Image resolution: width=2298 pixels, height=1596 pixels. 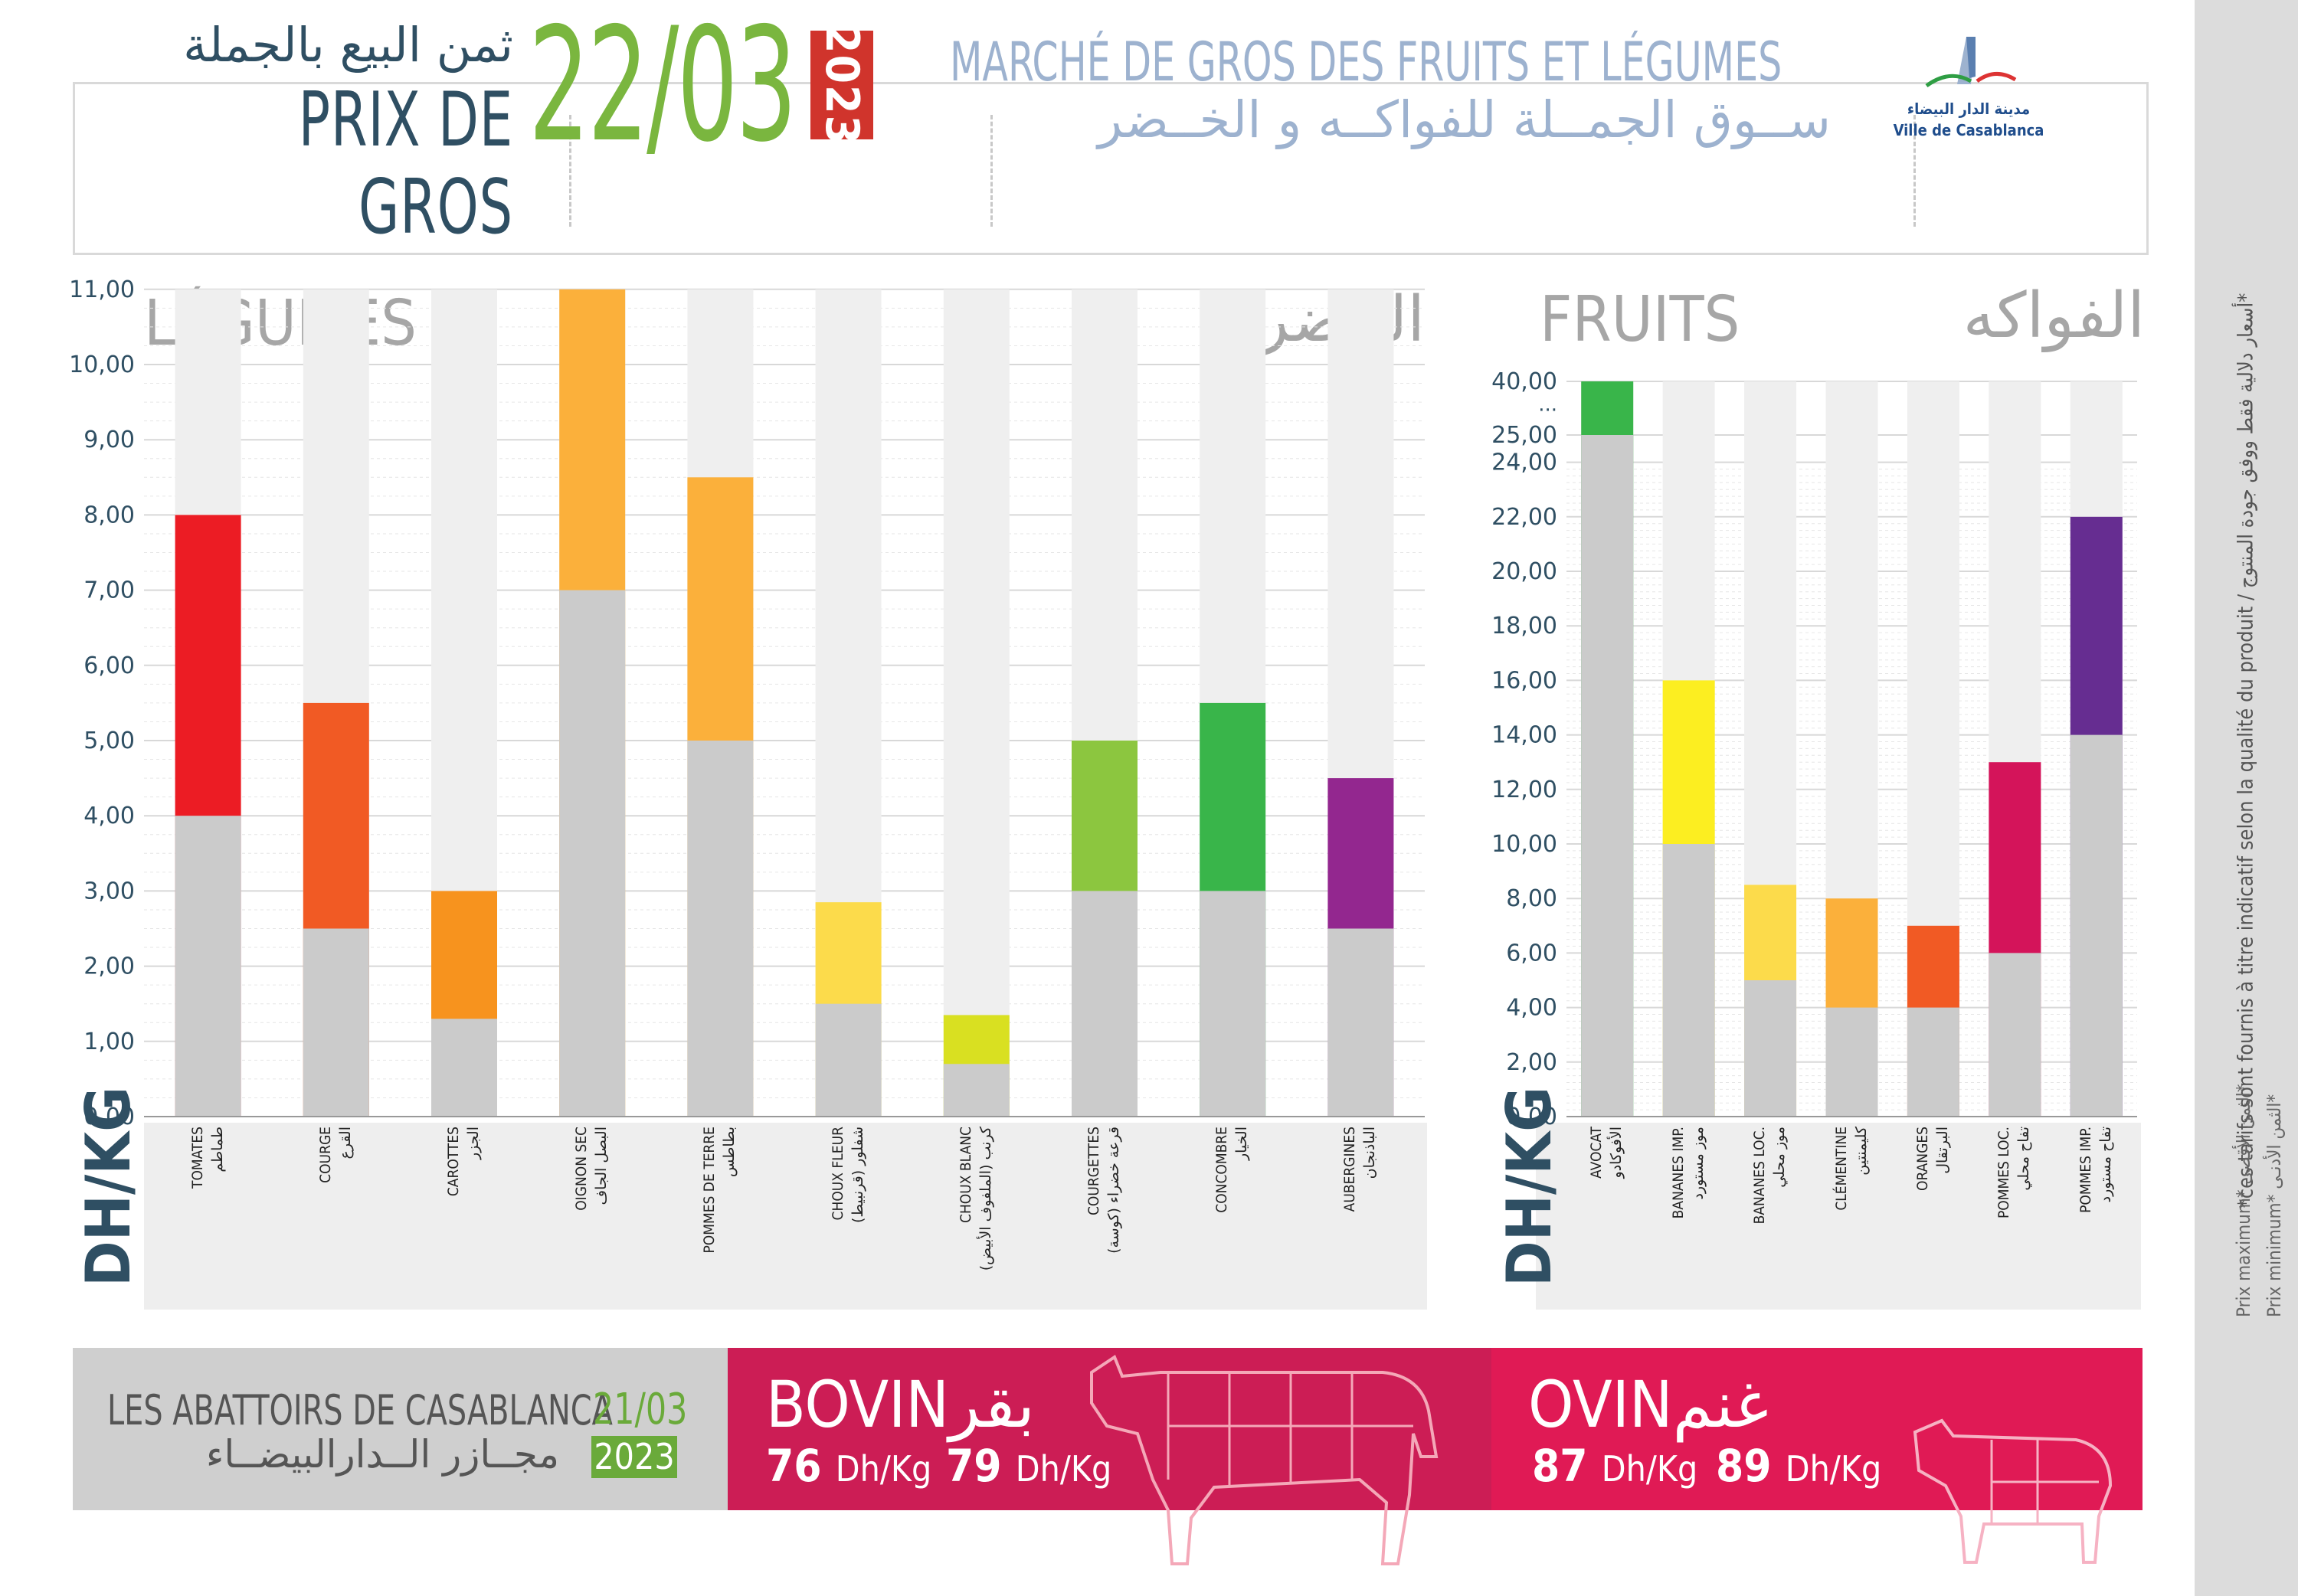 What do you see at coordinates (1524, 790) in the screenshot?
I see `y-tick-label: 12,00` at bounding box center [1524, 790].